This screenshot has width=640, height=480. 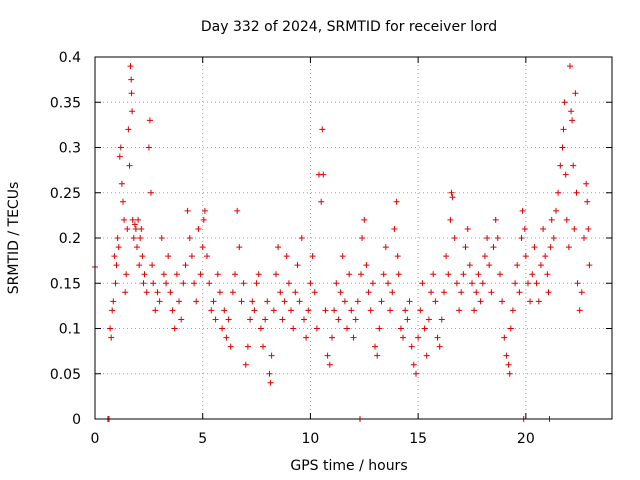 What do you see at coordinates (65, 284) in the screenshot?
I see `y-tick-label: 0.15` at bounding box center [65, 284].